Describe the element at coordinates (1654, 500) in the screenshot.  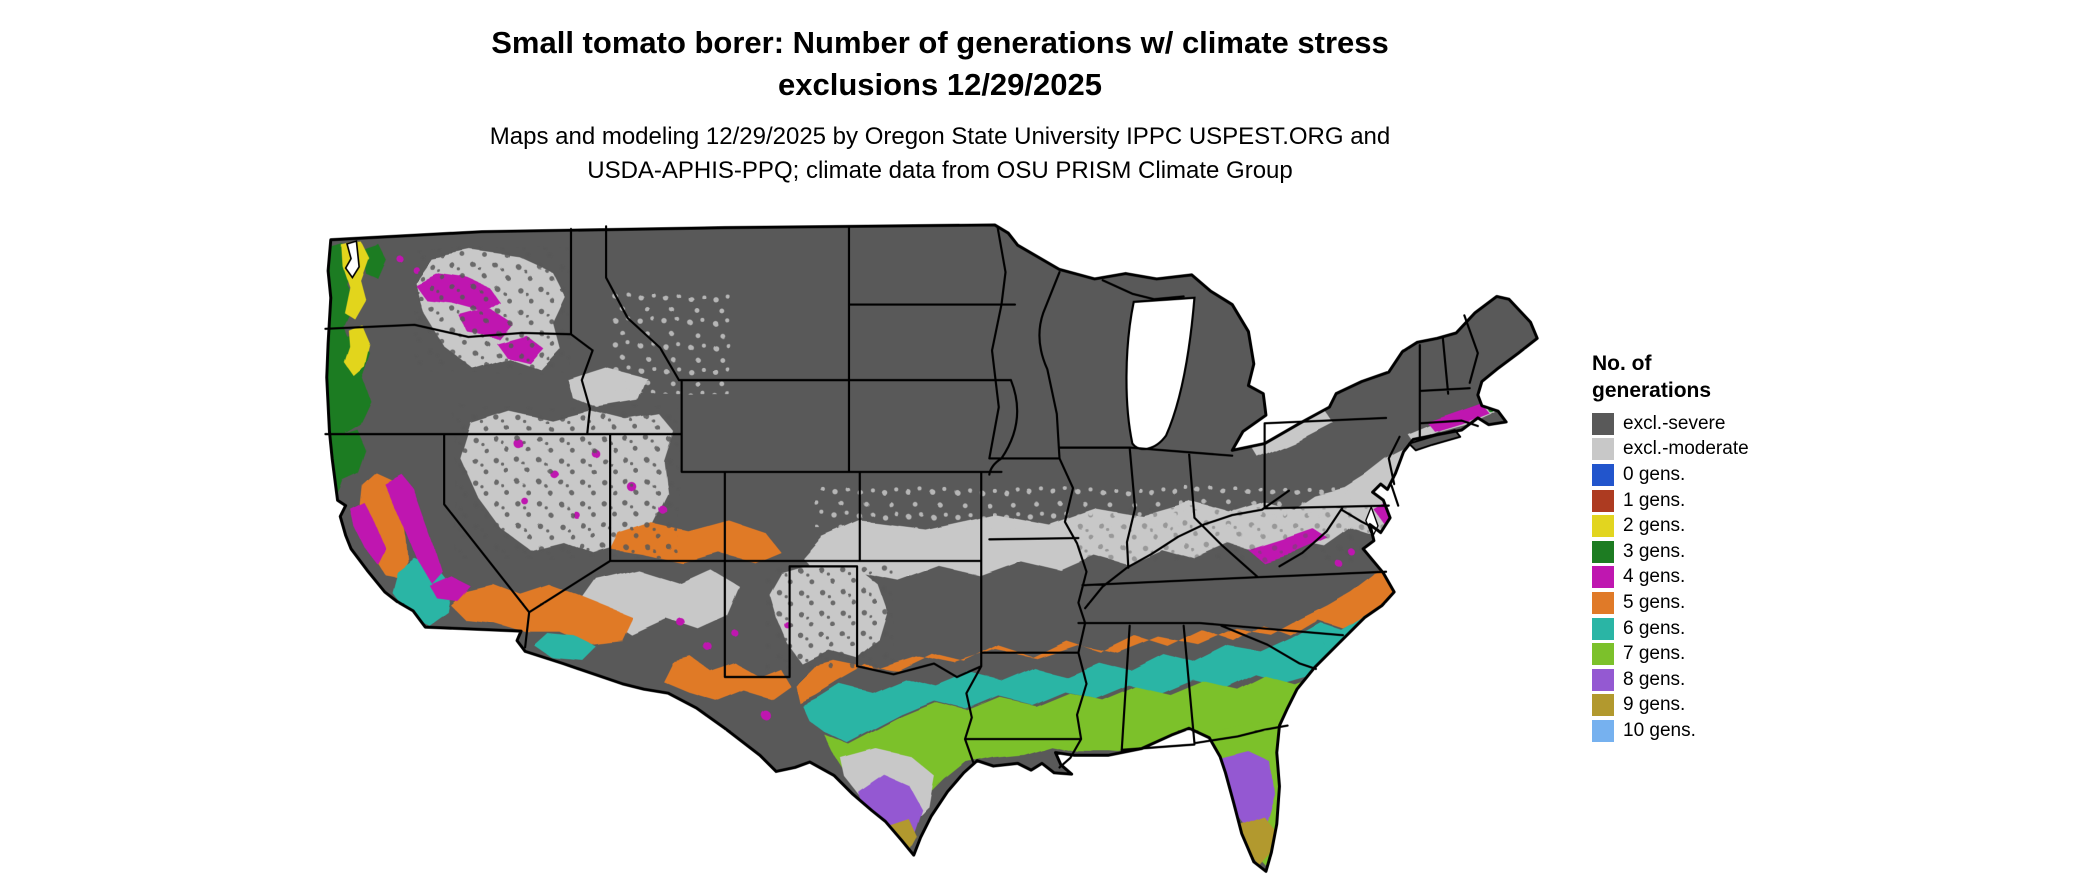
I see `legend-label: 1 gens.` at that location.